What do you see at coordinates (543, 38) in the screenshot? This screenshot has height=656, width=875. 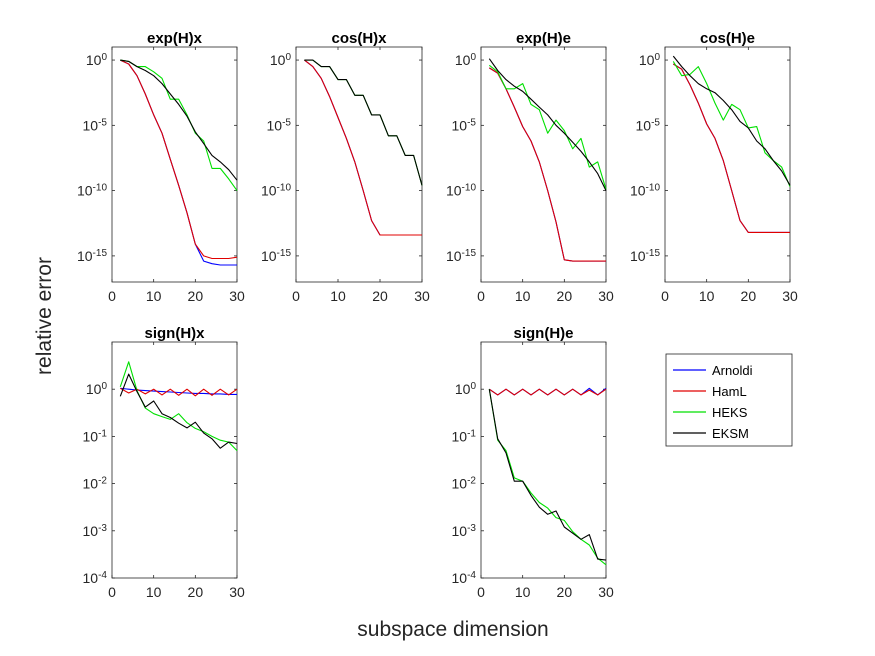 I see `panel-title: exp(H)e` at bounding box center [543, 38].